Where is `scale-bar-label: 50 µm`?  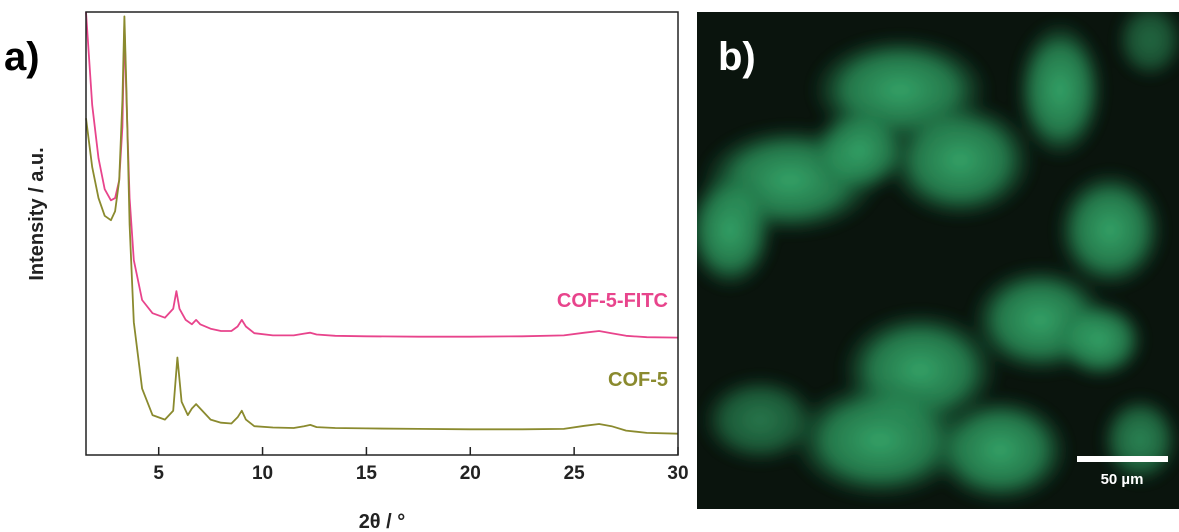 scale-bar-label: 50 µm is located at coordinates (1122, 479).